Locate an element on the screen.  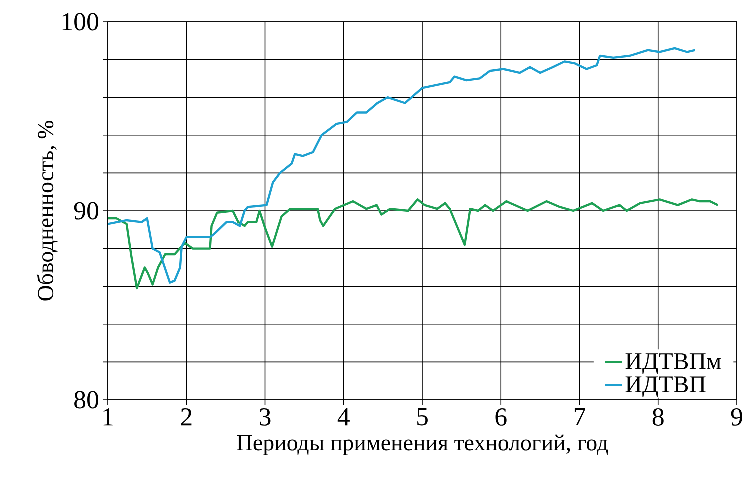
y-axis-title: Обводненность, % is located at coordinates (47, 211).